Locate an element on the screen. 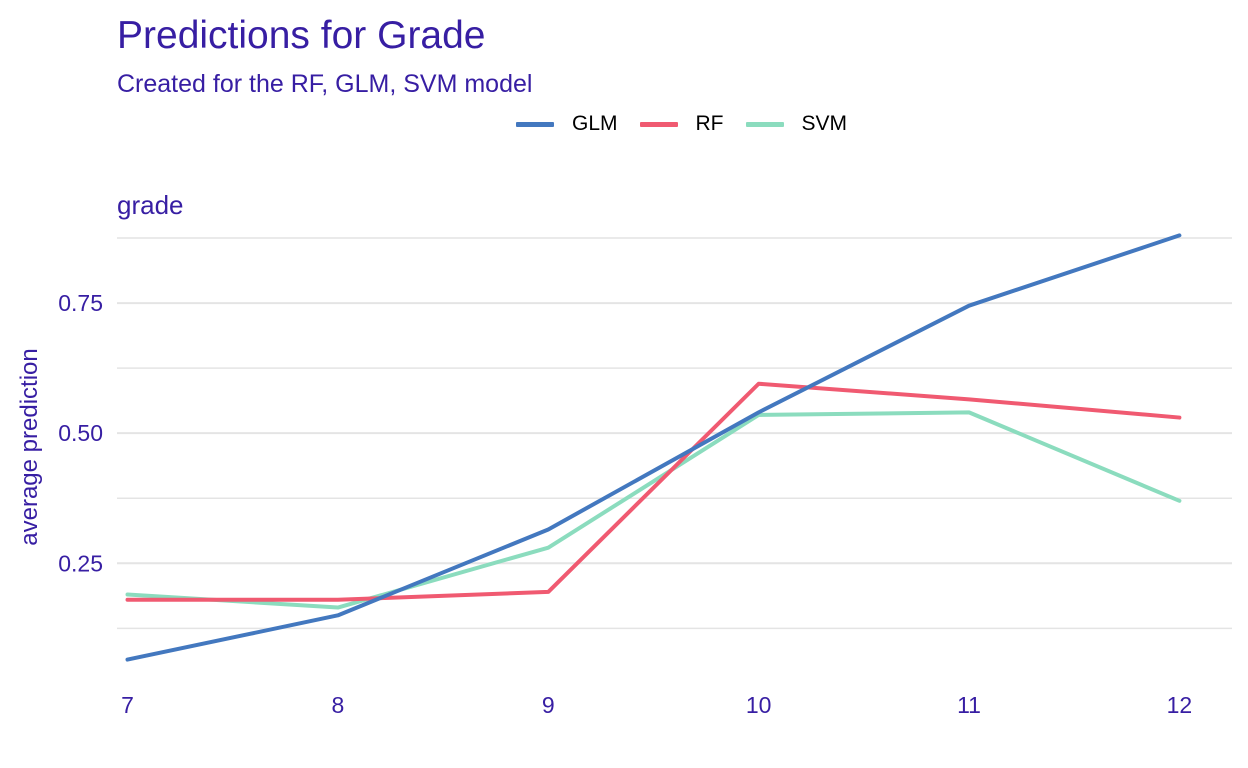  y-tick-label: 0.75 is located at coordinates (80, 303).